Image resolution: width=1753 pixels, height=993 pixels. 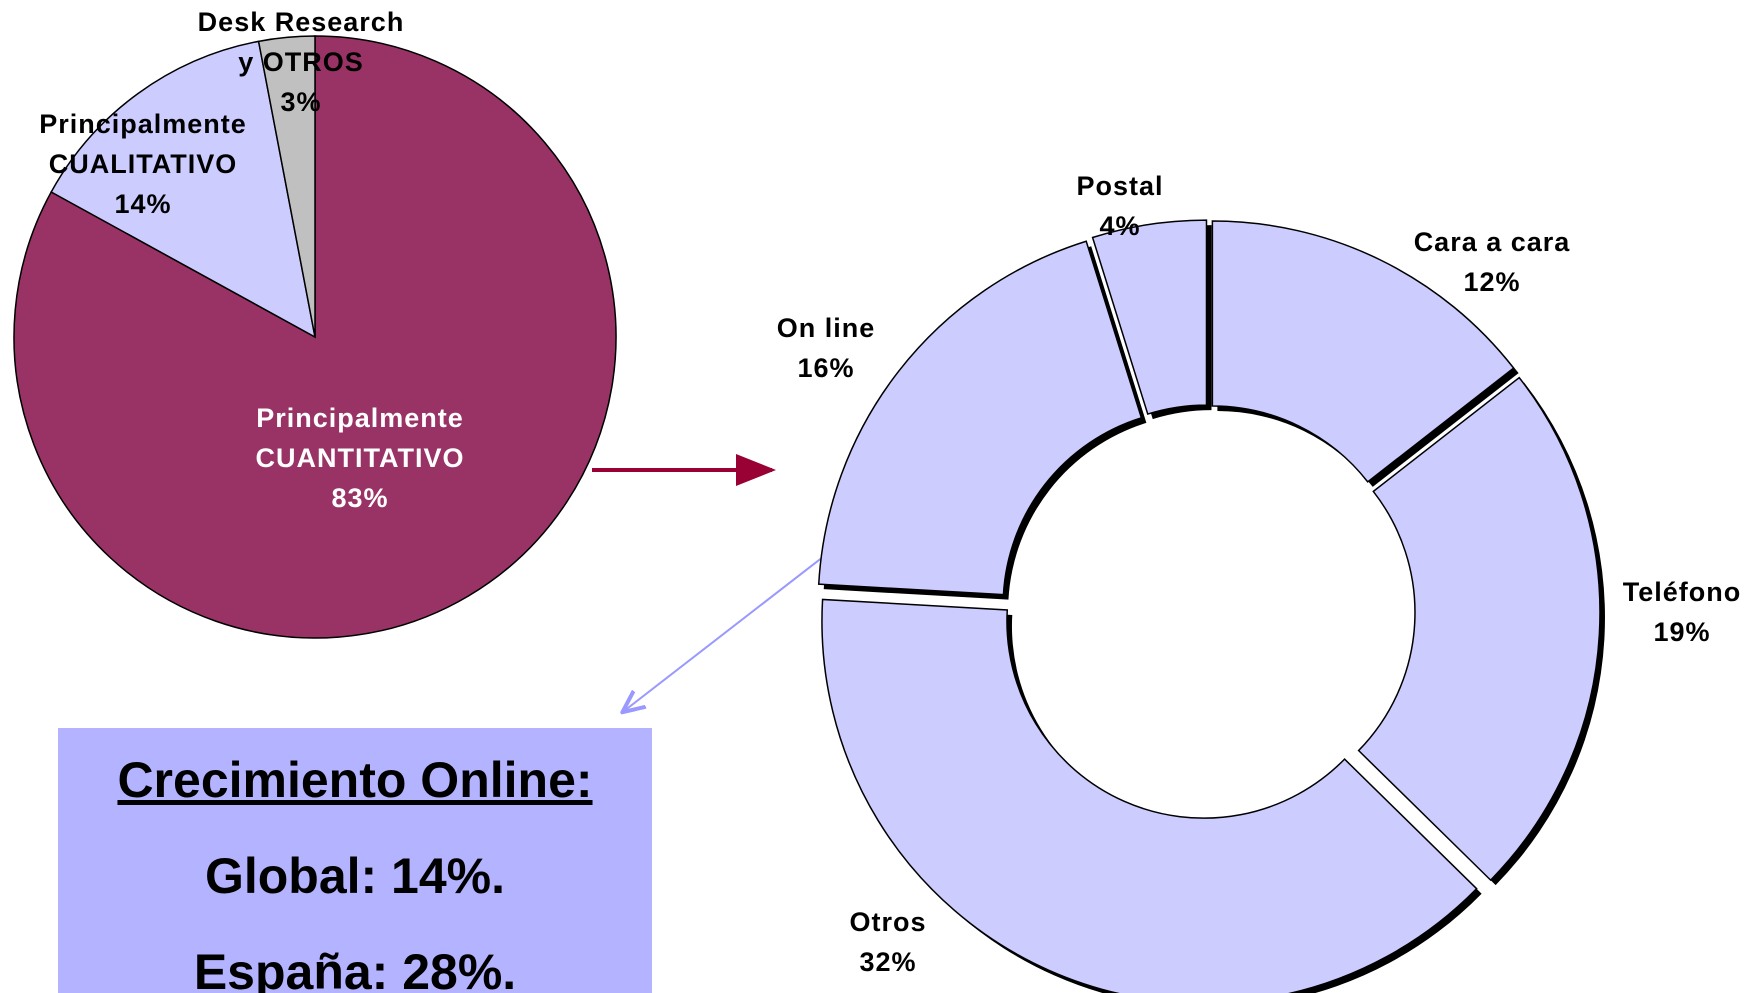 I want to click on slice-label: On line, so click(x=826, y=328).